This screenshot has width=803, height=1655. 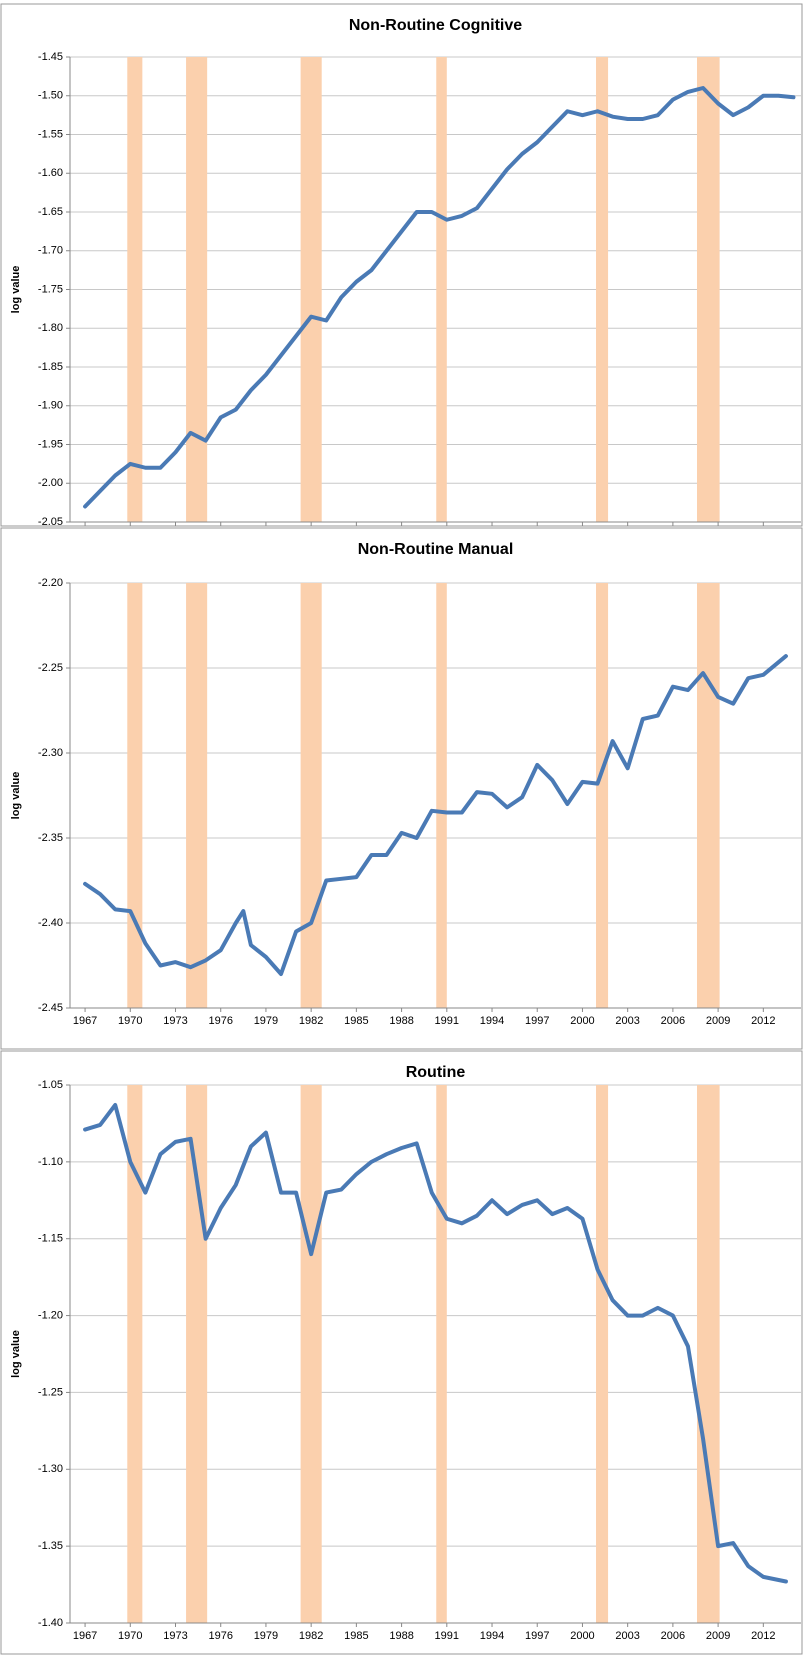 I want to click on y-tick-label: -1.45, so click(x=50, y=57).